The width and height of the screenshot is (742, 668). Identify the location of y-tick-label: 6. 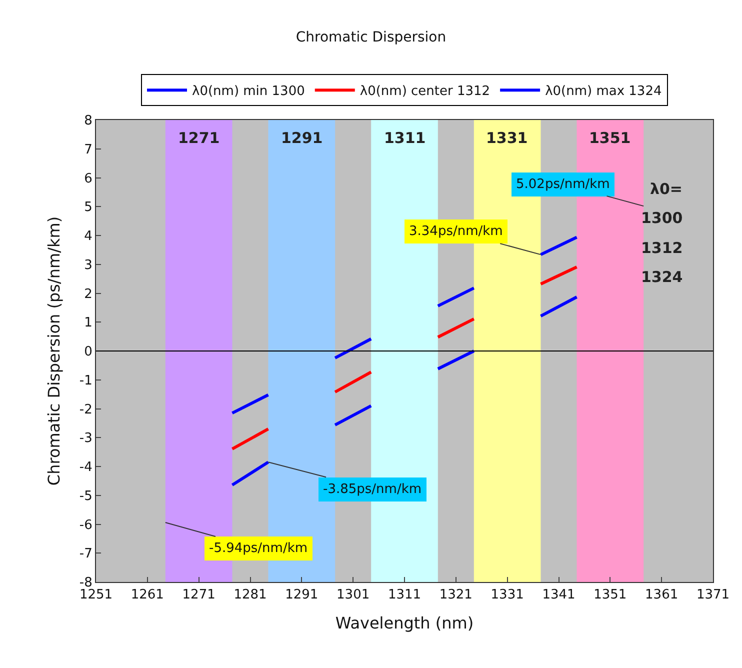
(88, 178).